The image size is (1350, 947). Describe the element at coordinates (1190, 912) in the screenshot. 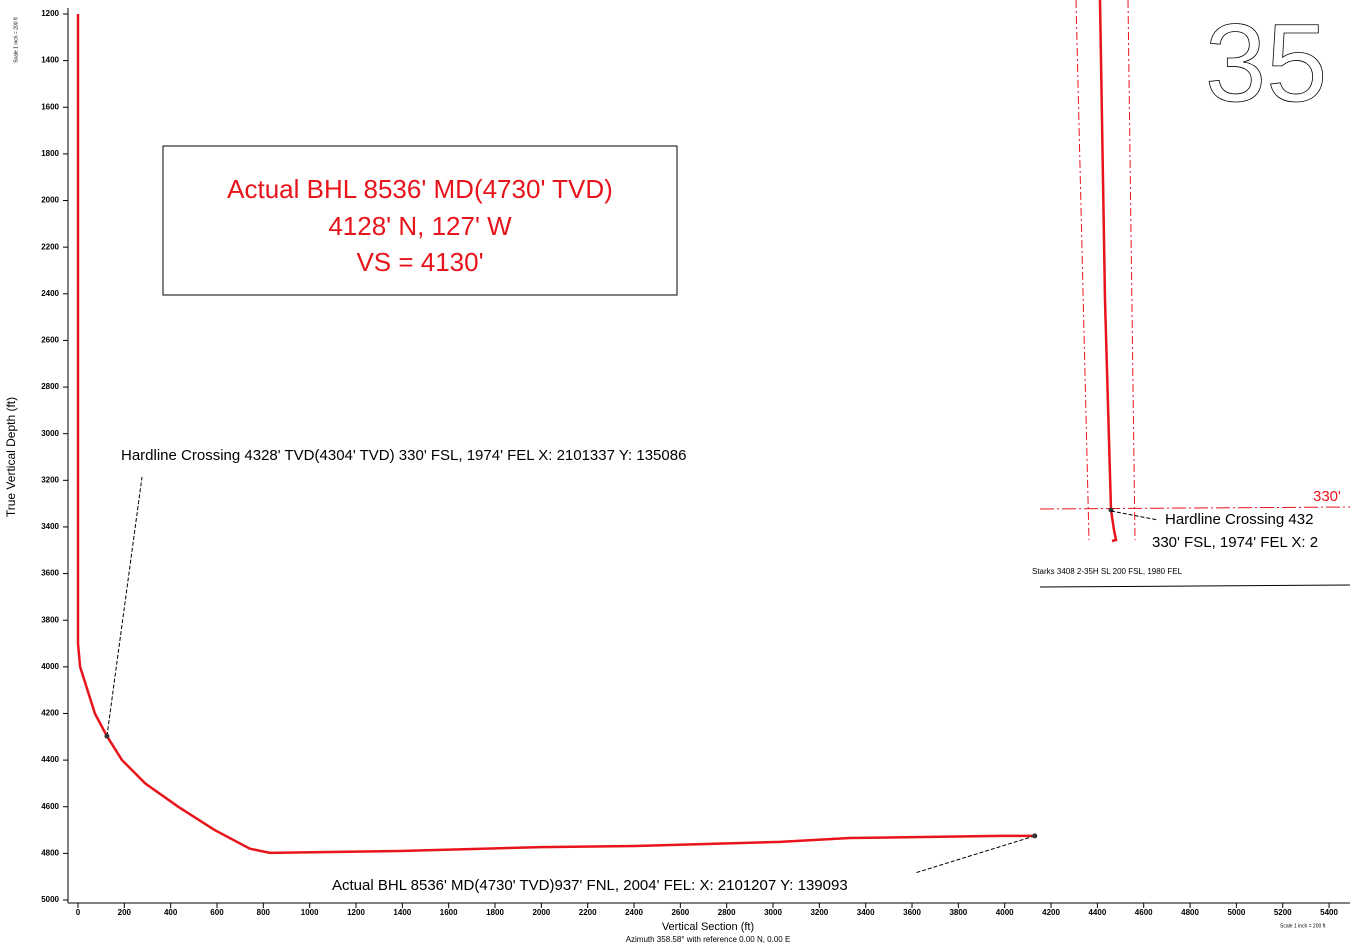

I see `x-tick-label: 4800` at that location.